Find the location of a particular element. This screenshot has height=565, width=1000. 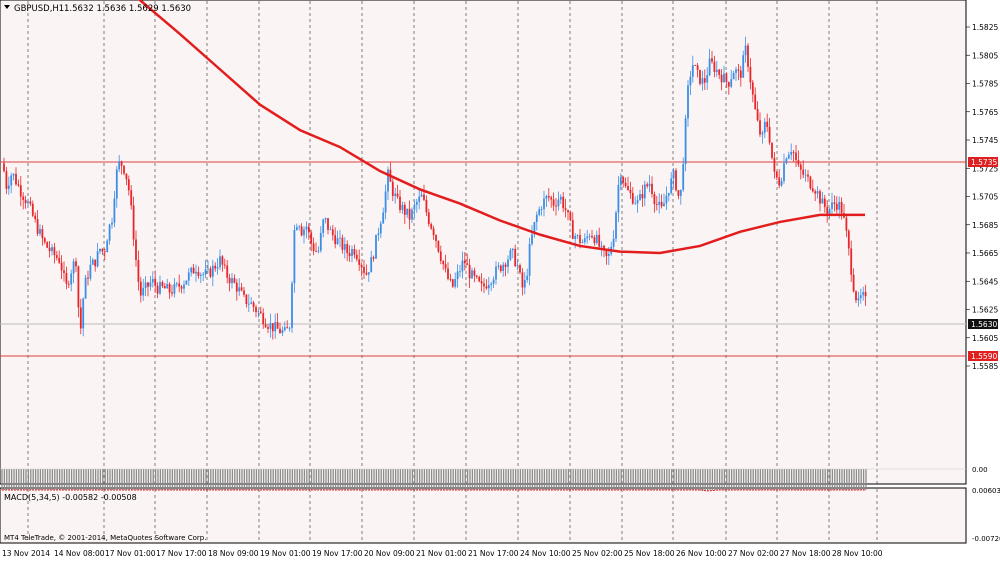

macd-signal-line is located at coordinates (434, 490).